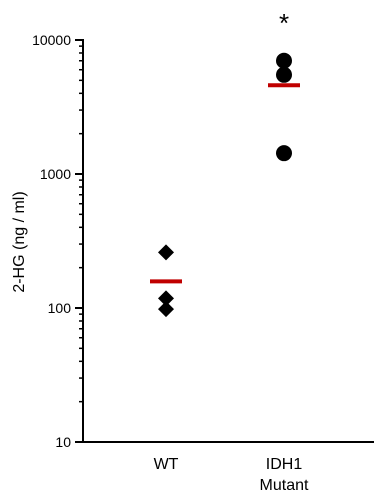  Describe the element at coordinates (55, 174) in the screenshot. I see `y-tick-label: 1000` at that location.